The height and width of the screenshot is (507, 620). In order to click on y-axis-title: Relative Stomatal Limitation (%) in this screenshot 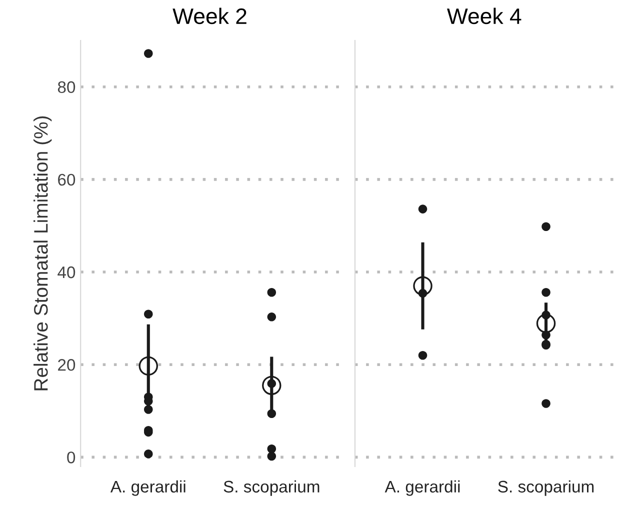, I will do `click(43, 253)`.